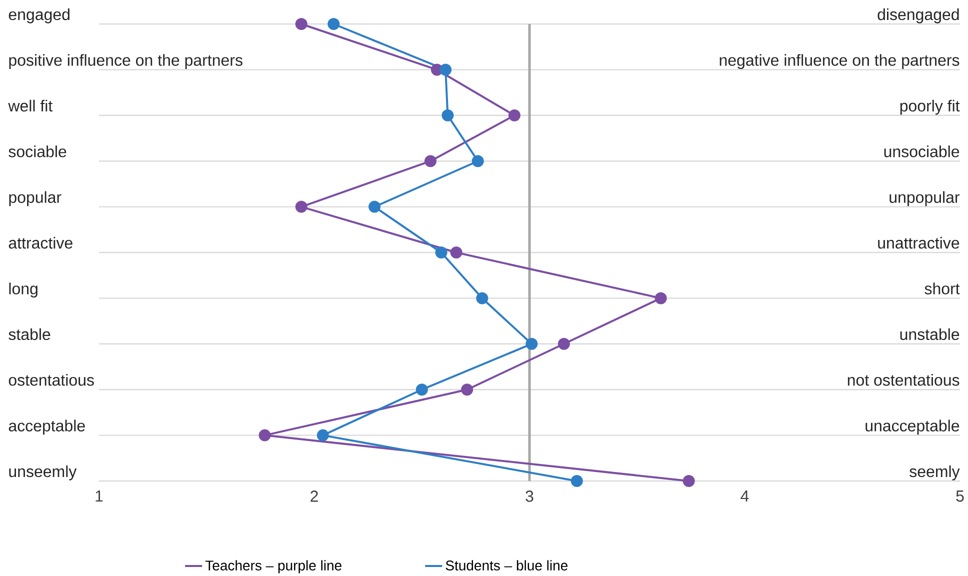  What do you see at coordinates (930, 107) in the screenshot?
I see `y2-tick-label: poorly fit` at bounding box center [930, 107].